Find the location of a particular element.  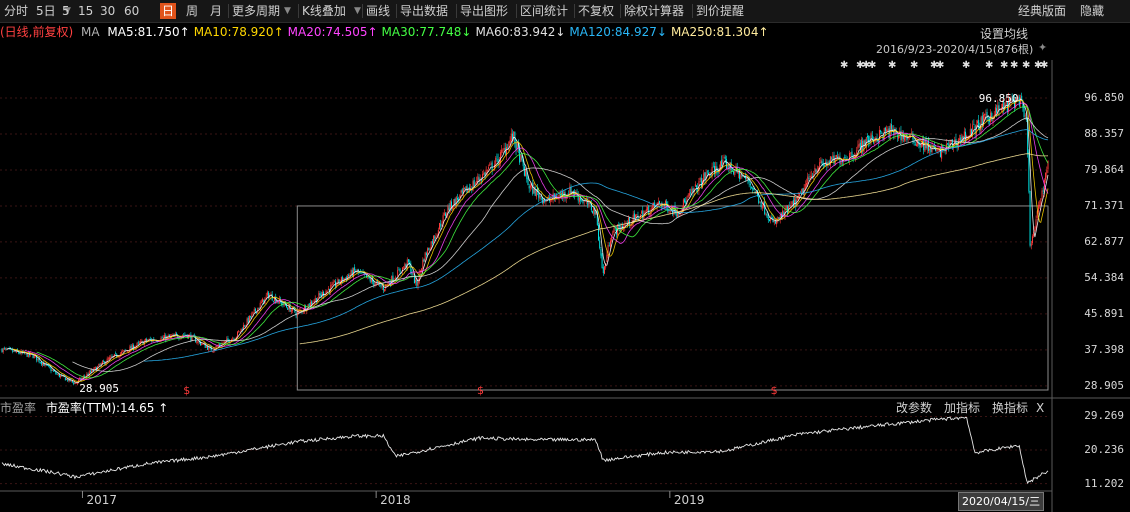

period-tab-6: 日 is located at coordinates (168, 11).